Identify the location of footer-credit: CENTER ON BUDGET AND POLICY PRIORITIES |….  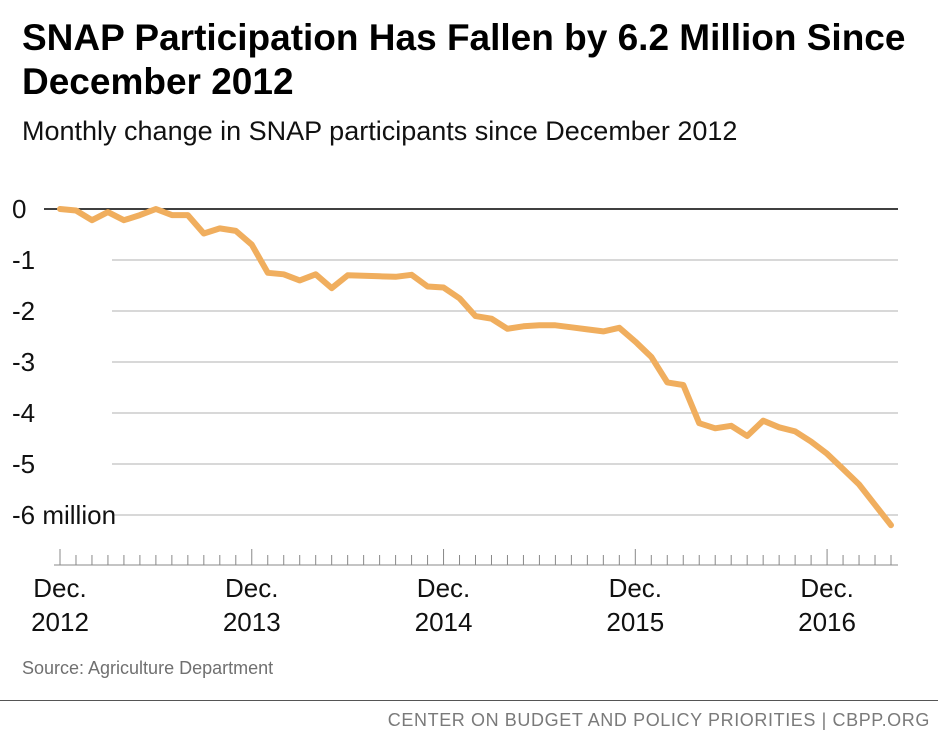
(658, 720).